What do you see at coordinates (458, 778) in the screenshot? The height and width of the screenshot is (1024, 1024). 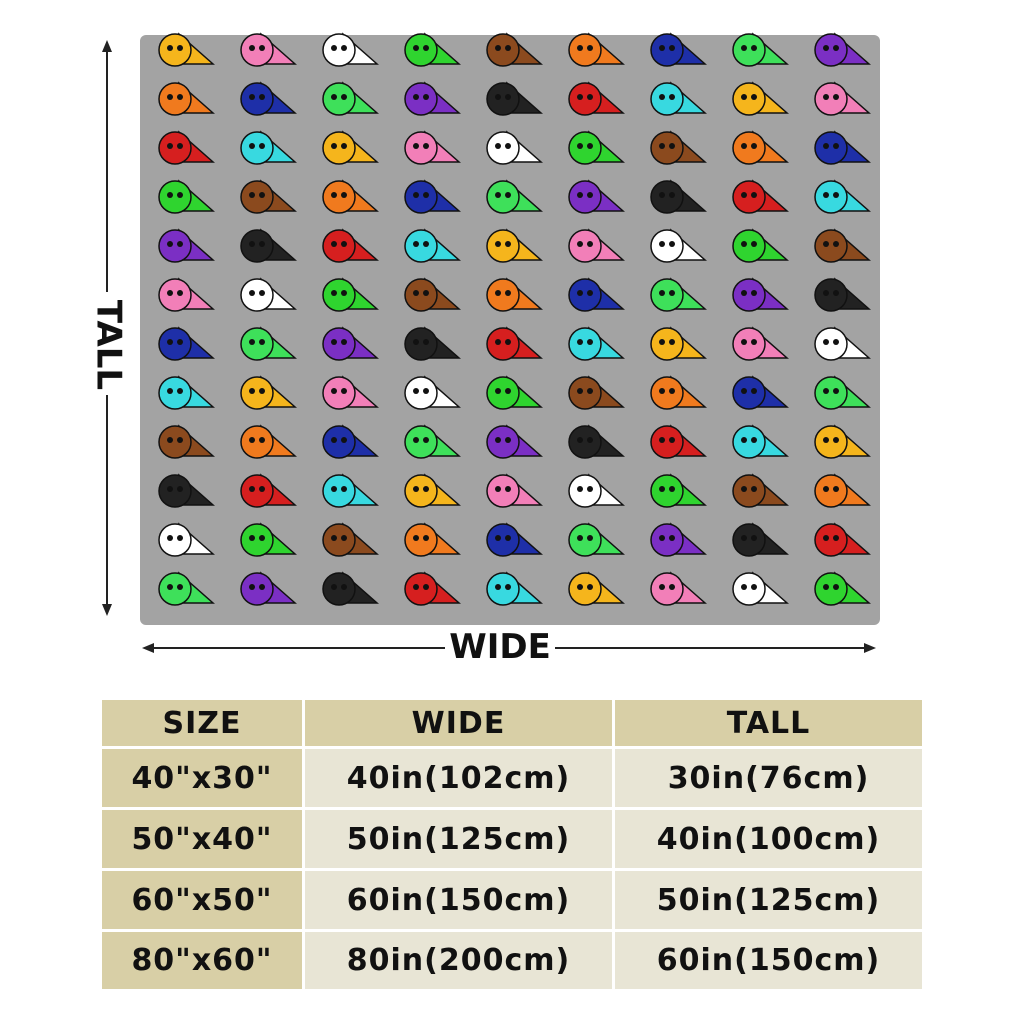 I see `table-cell: 40in(102cm)` at bounding box center [458, 778].